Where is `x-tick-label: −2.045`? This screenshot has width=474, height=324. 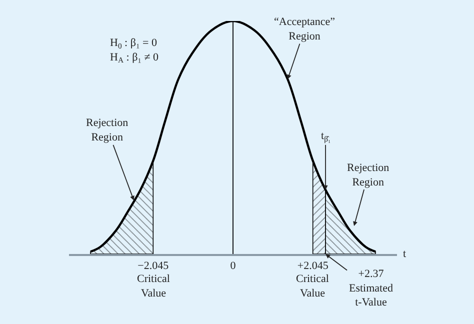
x-tick-label: −2.045 is located at coordinates (154, 266).